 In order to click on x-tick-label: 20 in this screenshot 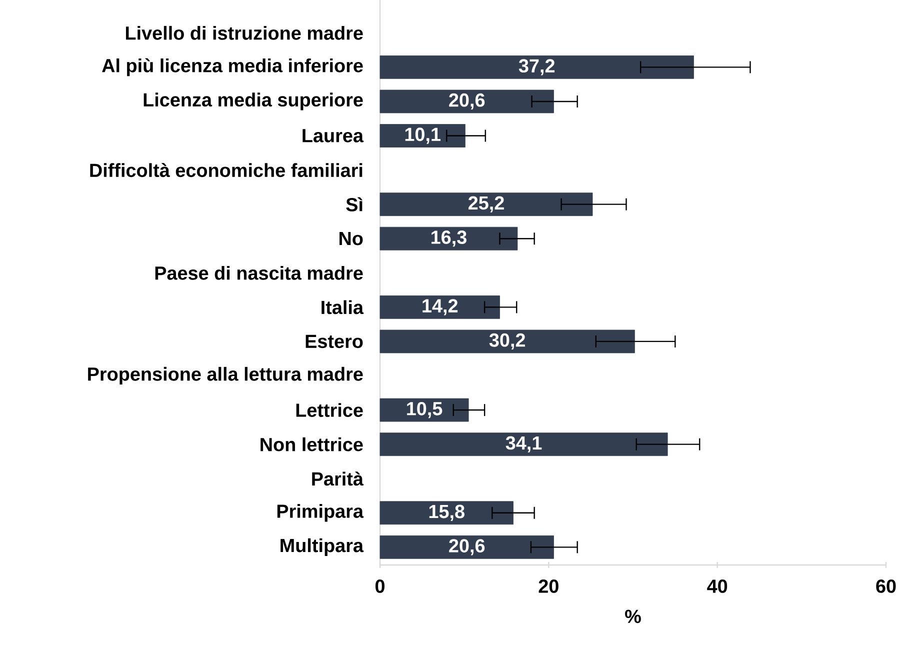, I will do `click(548, 586)`.